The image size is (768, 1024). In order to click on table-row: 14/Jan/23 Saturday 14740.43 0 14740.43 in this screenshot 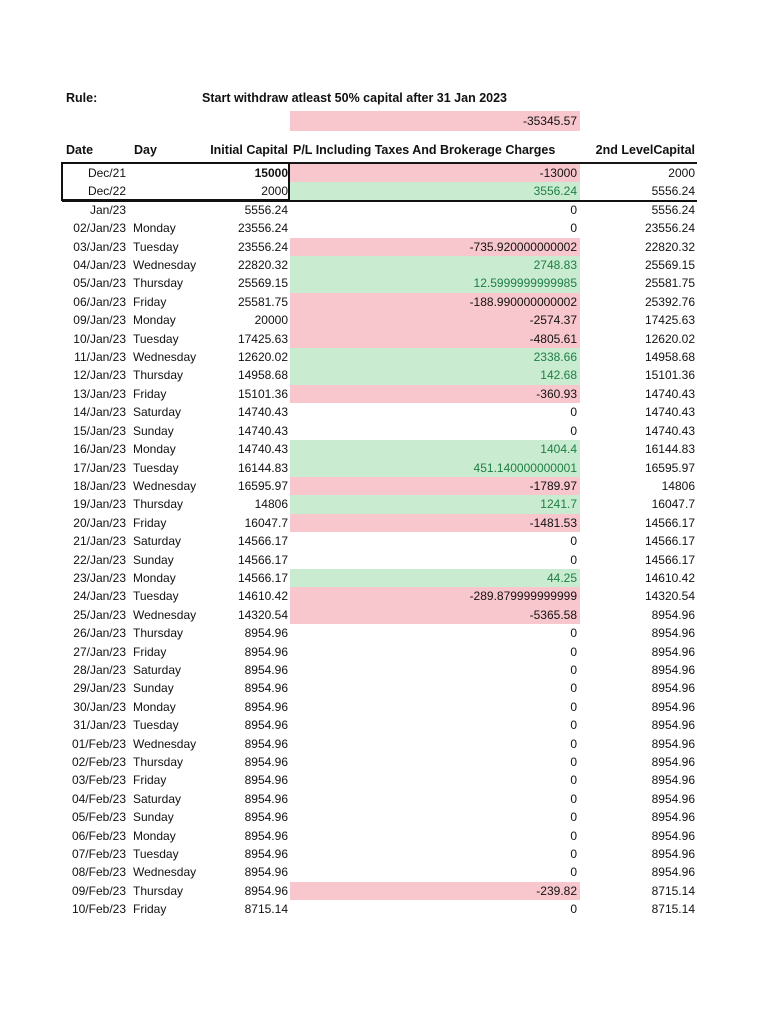, I will do `click(379, 412)`.